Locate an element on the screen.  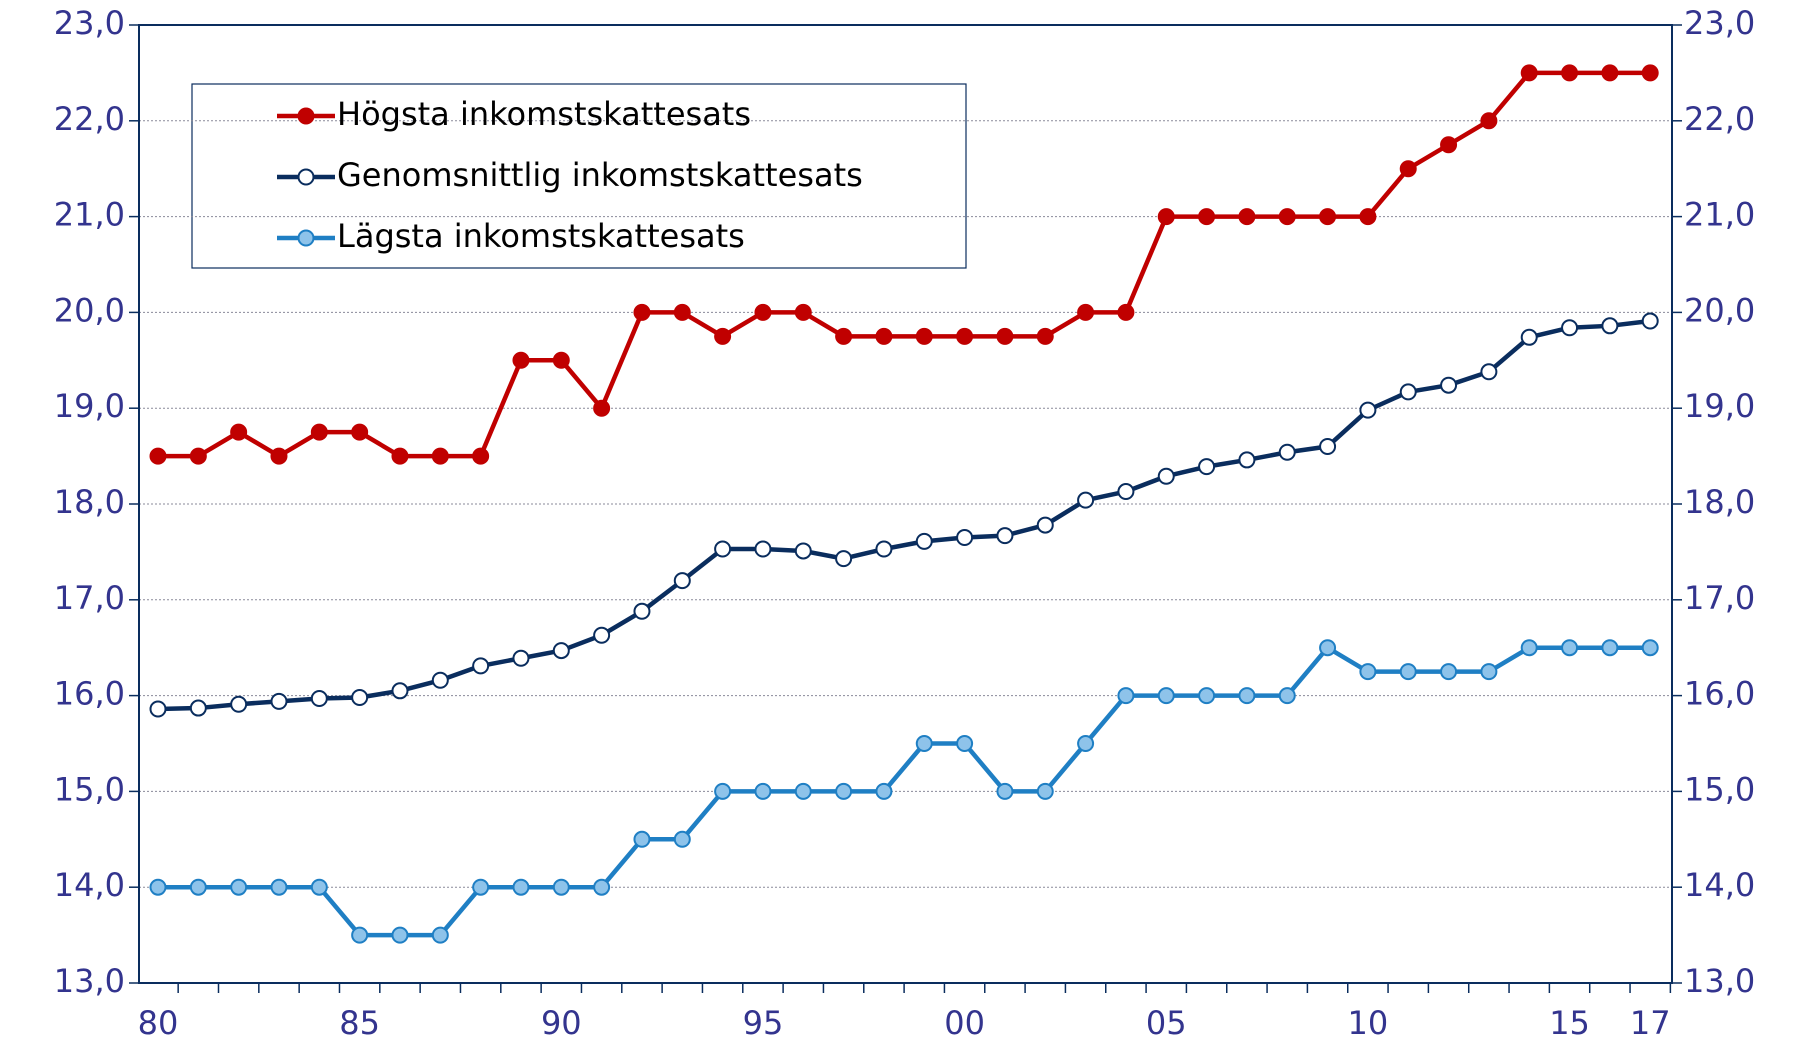
y2-tick-label: 23,0 is located at coordinates (1719, 23).